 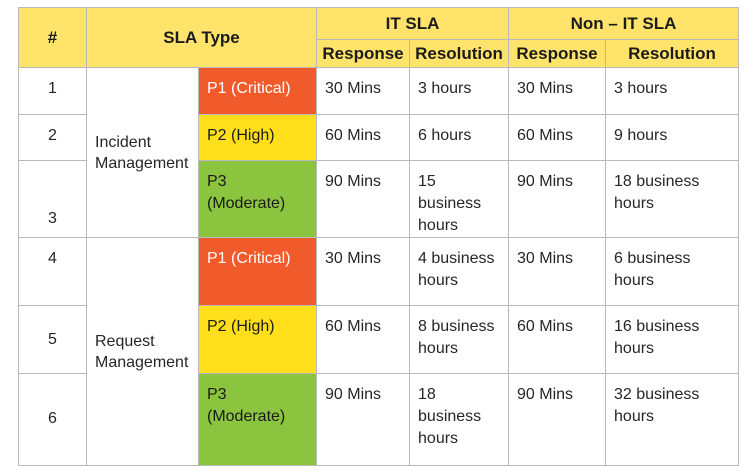 I want to click on category-label-line1: Request, so click(x=125, y=341).